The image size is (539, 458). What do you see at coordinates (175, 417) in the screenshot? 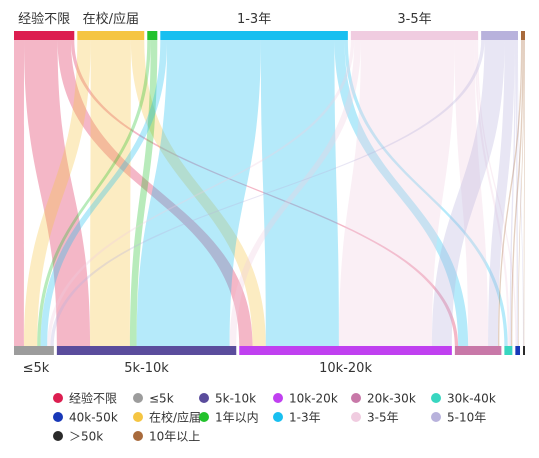
I see `legend-label: 在校/应届` at bounding box center [175, 417].